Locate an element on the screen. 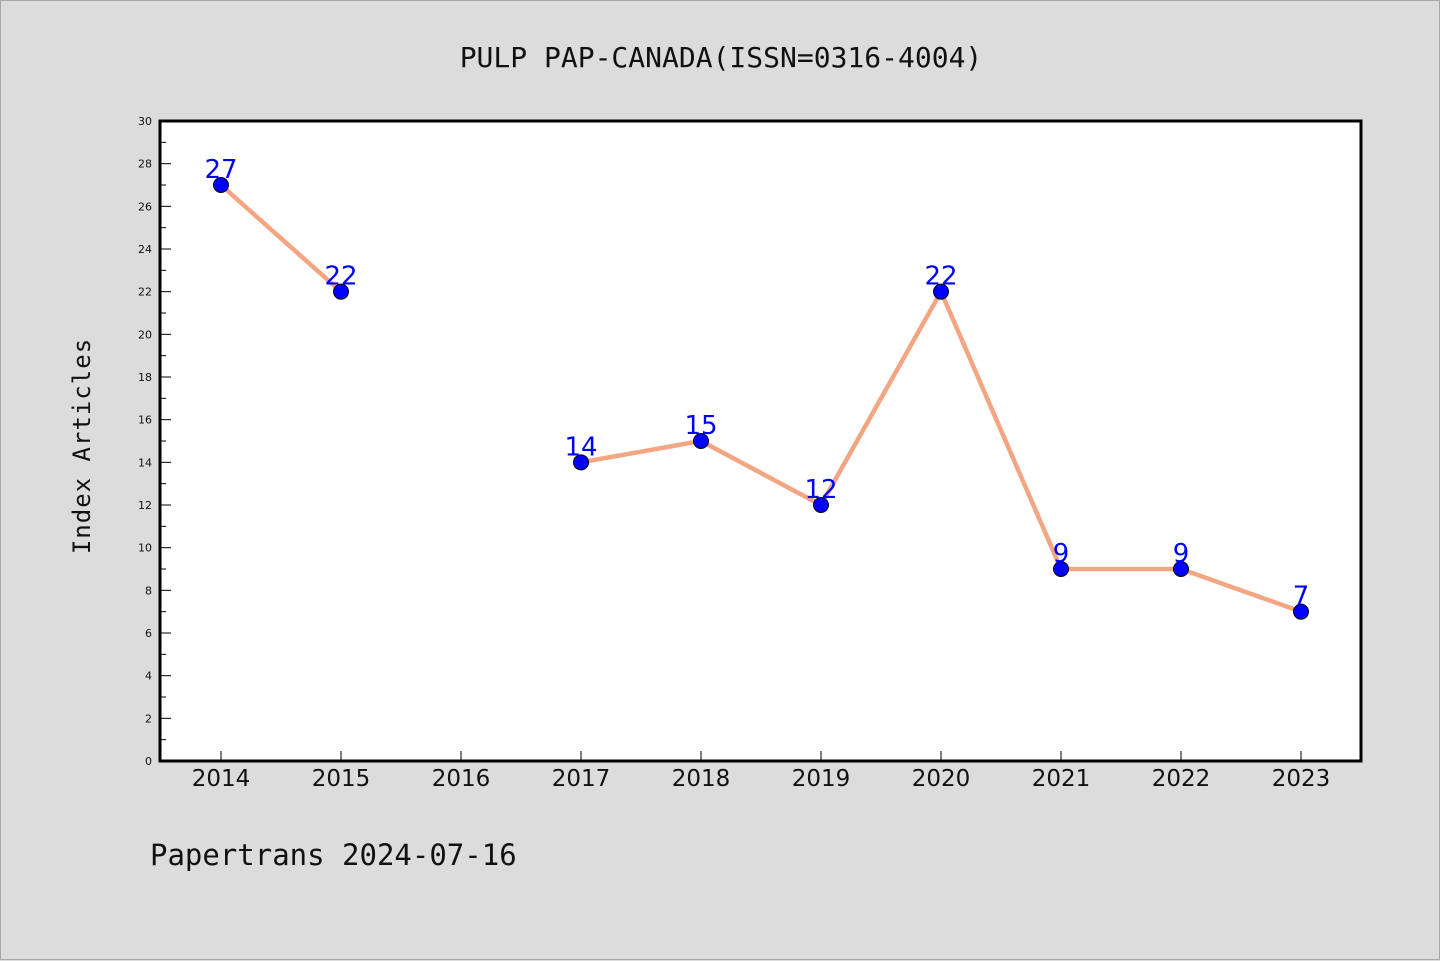  y-tick-label: 14 is located at coordinates (145, 462).